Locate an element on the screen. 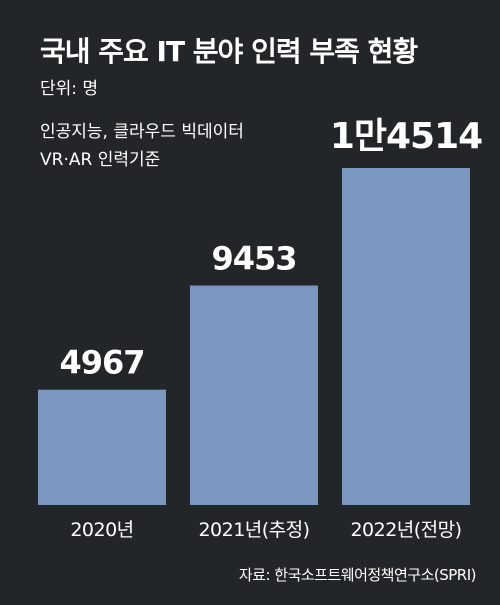 The height and width of the screenshot is (605, 500). source-note: 자료: 한국소프트웨어정책연구소(SPRI) is located at coordinates (357, 575).